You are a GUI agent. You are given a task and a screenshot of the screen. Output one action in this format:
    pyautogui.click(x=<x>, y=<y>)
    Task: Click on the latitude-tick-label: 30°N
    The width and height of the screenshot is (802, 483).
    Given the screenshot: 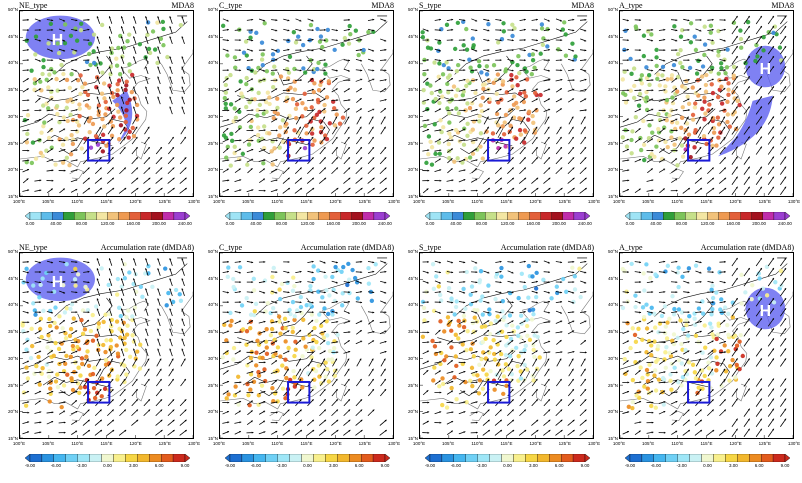 What is the action you would take?
    pyautogui.click(x=12, y=358)
    